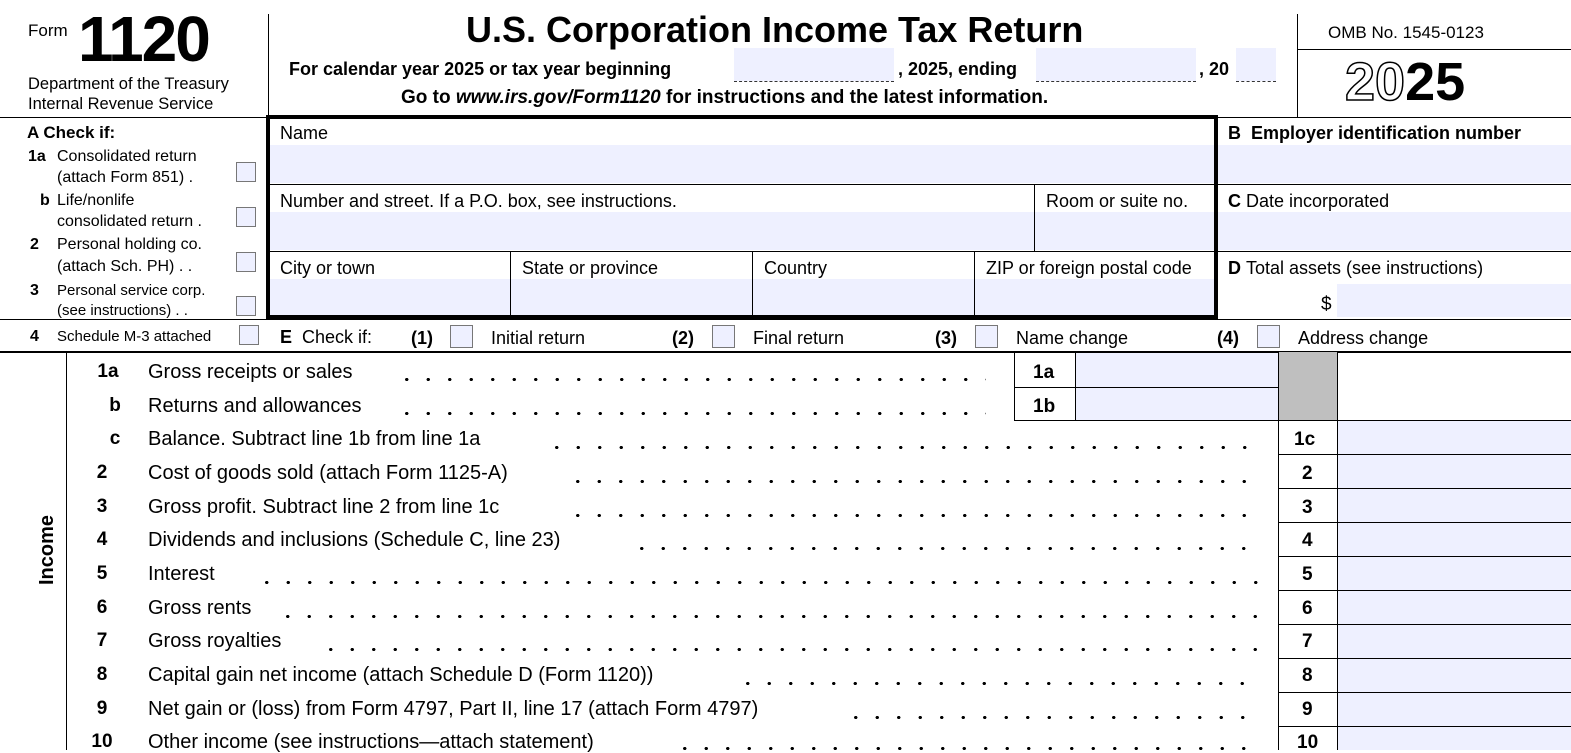 This screenshot has height=753, width=1571. I want to click on name-field, so click(742, 164).